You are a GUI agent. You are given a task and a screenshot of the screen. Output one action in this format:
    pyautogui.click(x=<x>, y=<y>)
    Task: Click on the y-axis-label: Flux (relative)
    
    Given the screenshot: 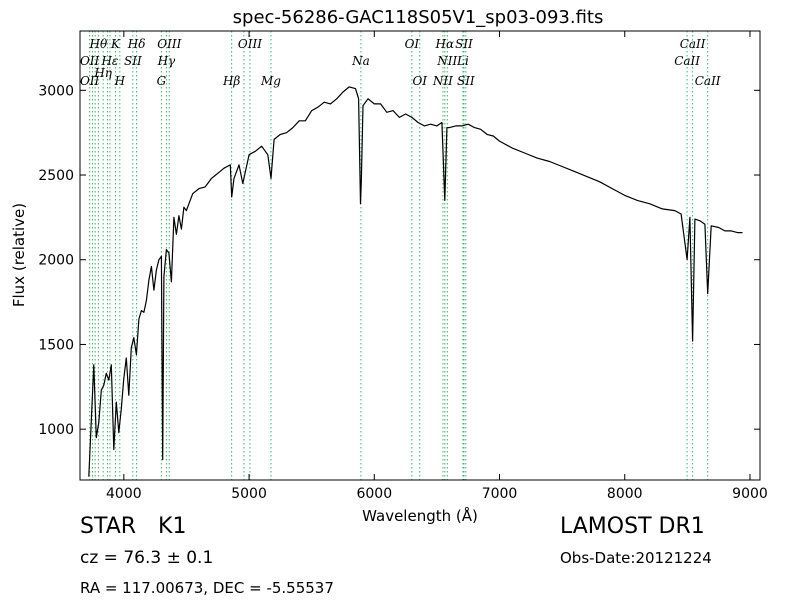 What is the action you would take?
    pyautogui.click(x=19, y=255)
    